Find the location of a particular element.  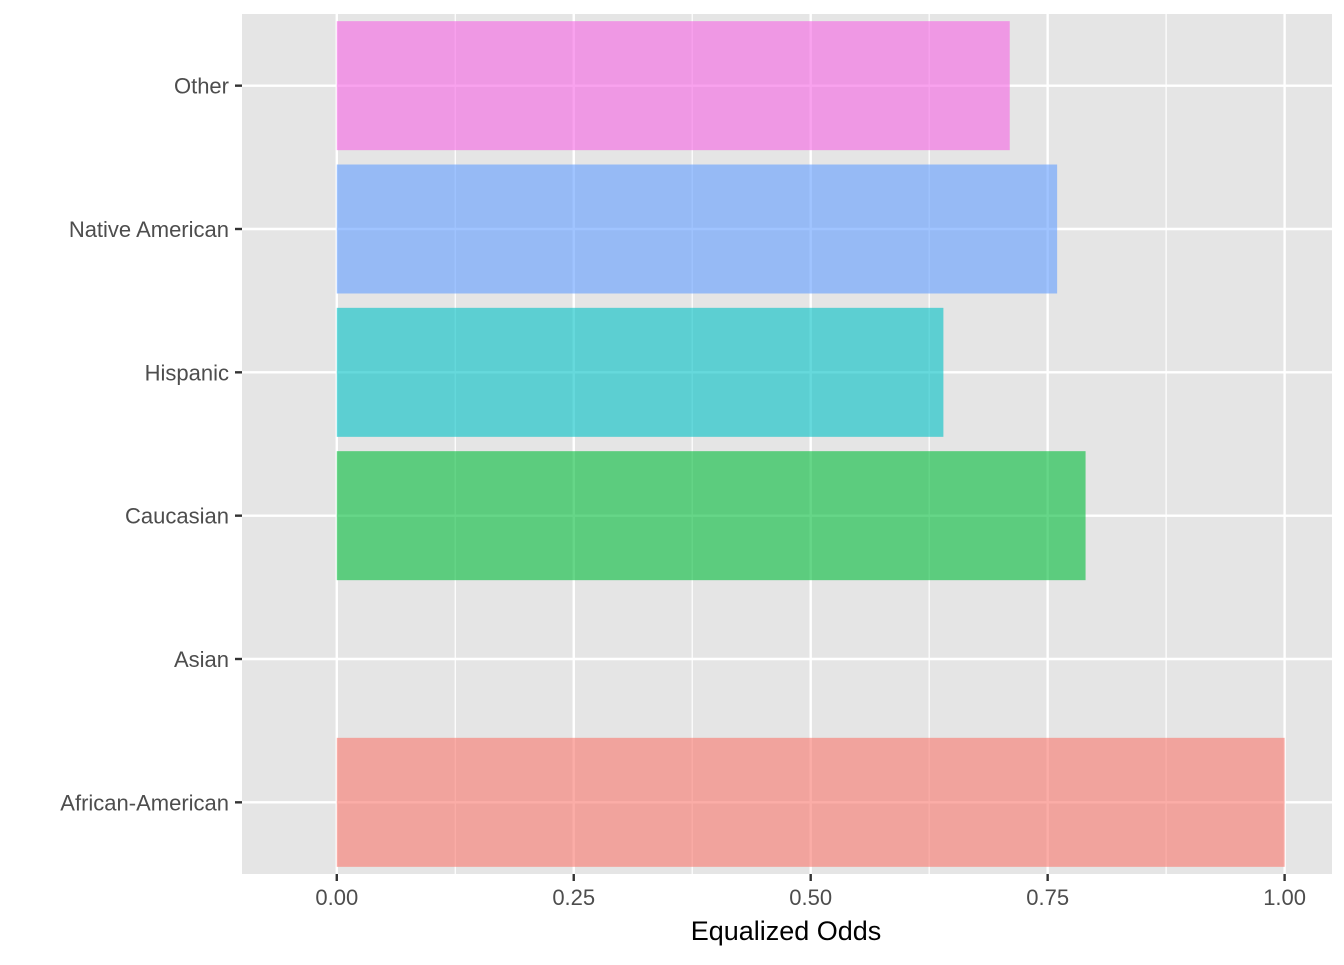

y-tick-label: Asian is located at coordinates (201, 659).